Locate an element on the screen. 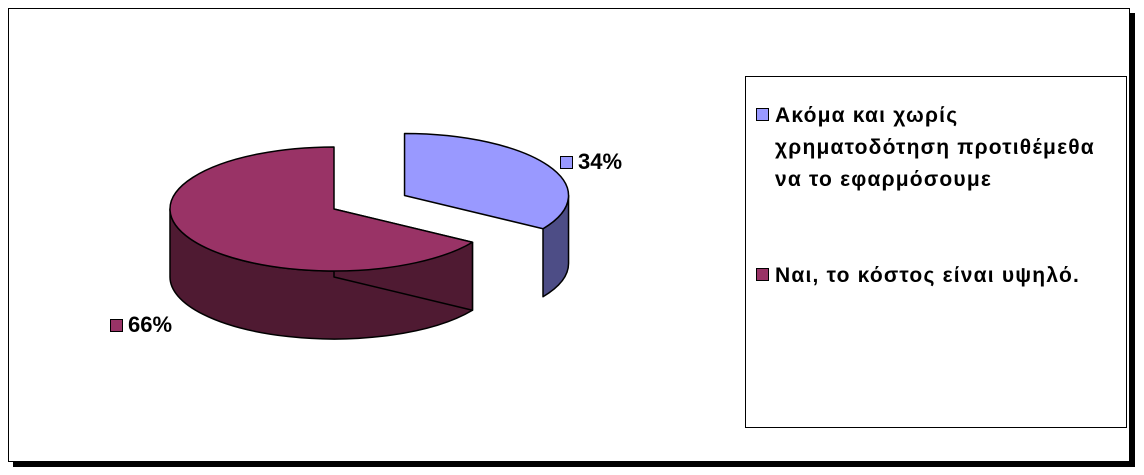  data-label-slice-1: 34% is located at coordinates (591, 162).